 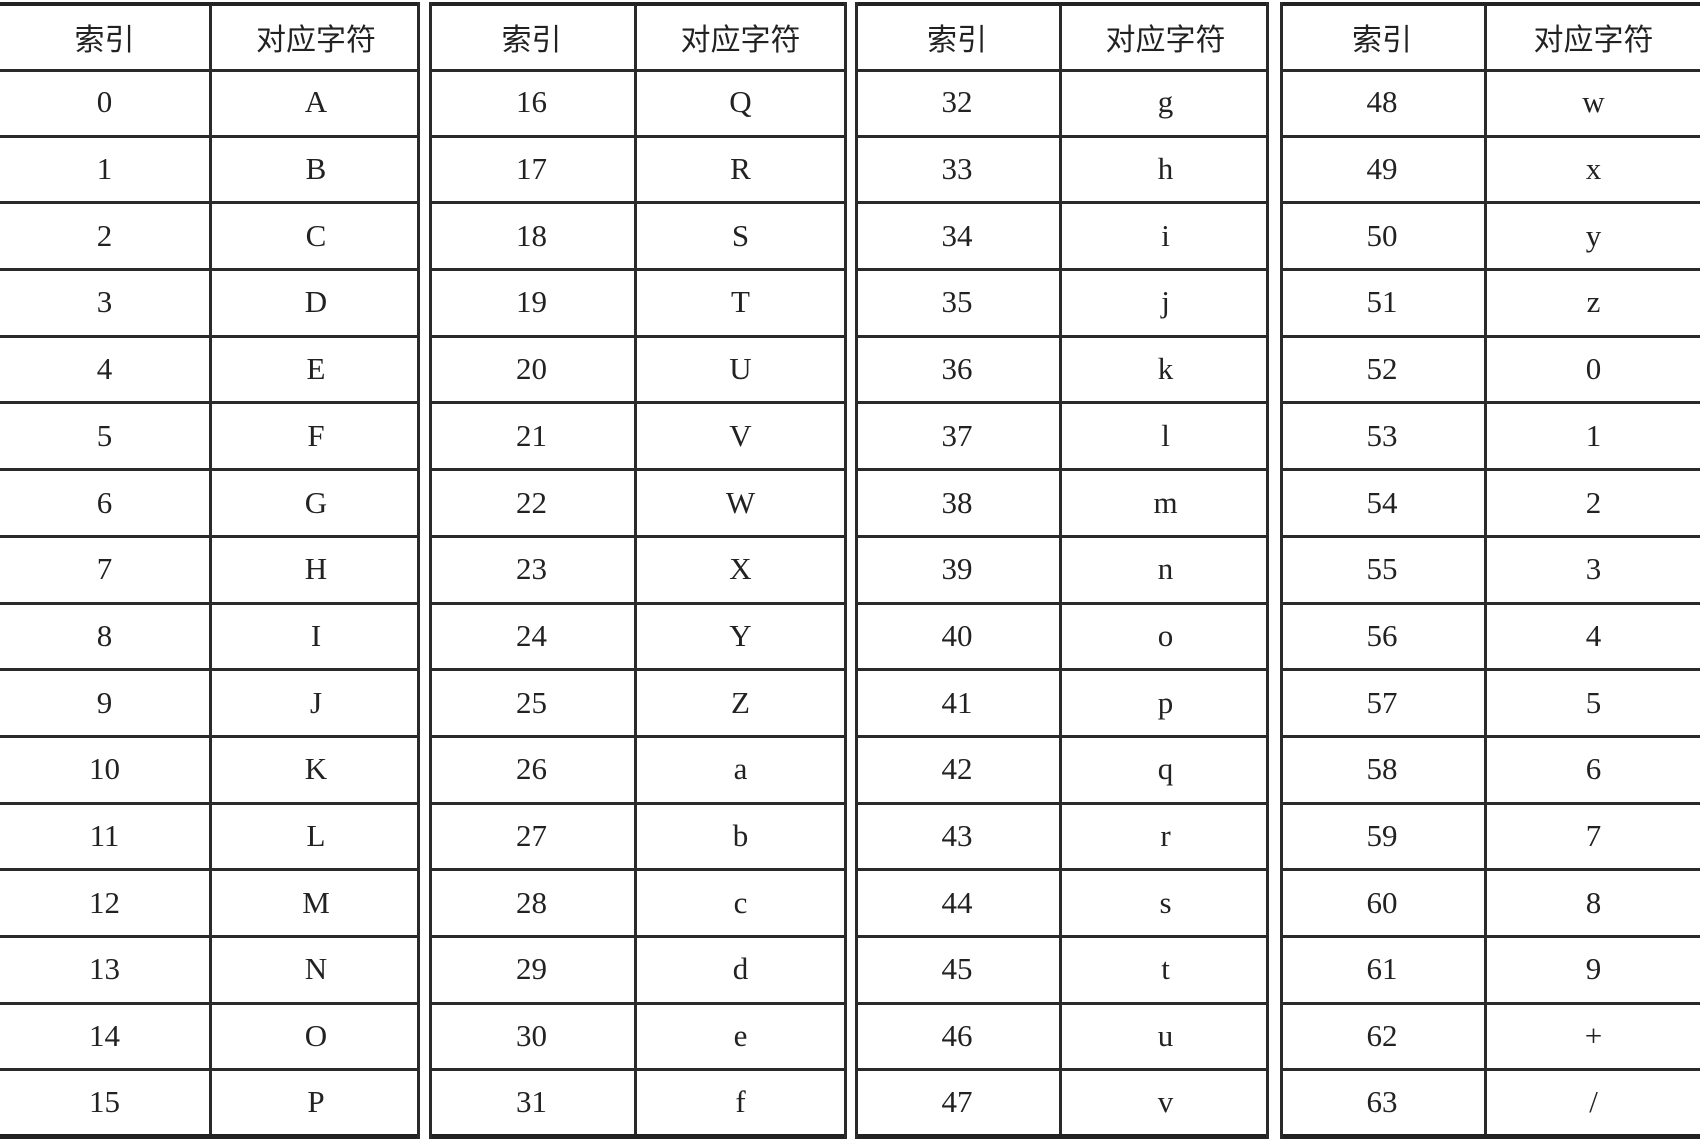 I want to click on char-cell: O, so click(x=316, y=1036).